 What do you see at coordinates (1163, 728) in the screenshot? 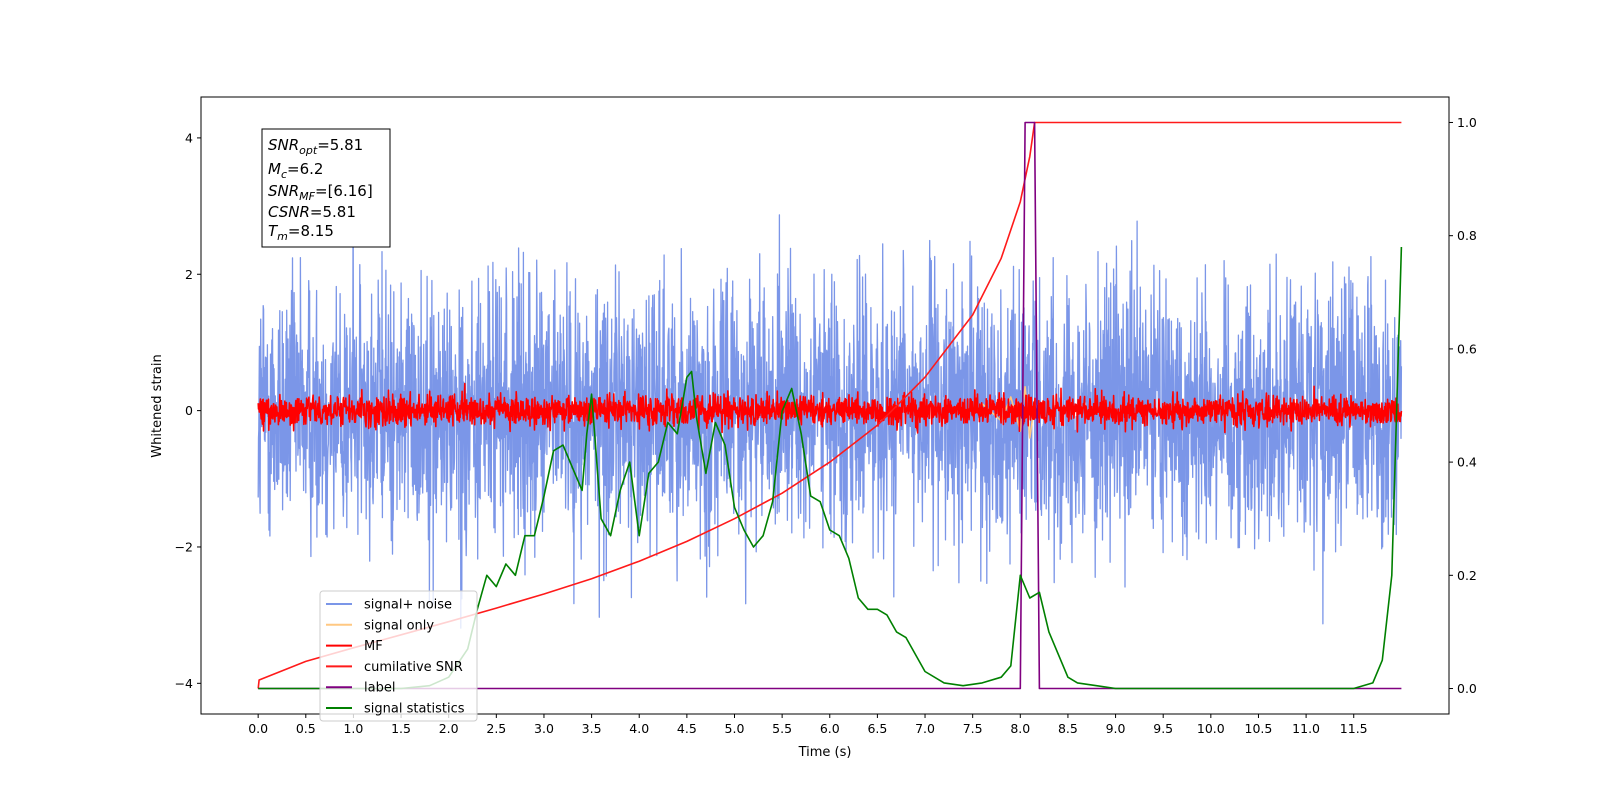
I see `x-tick-label: 9.5` at bounding box center [1163, 728].